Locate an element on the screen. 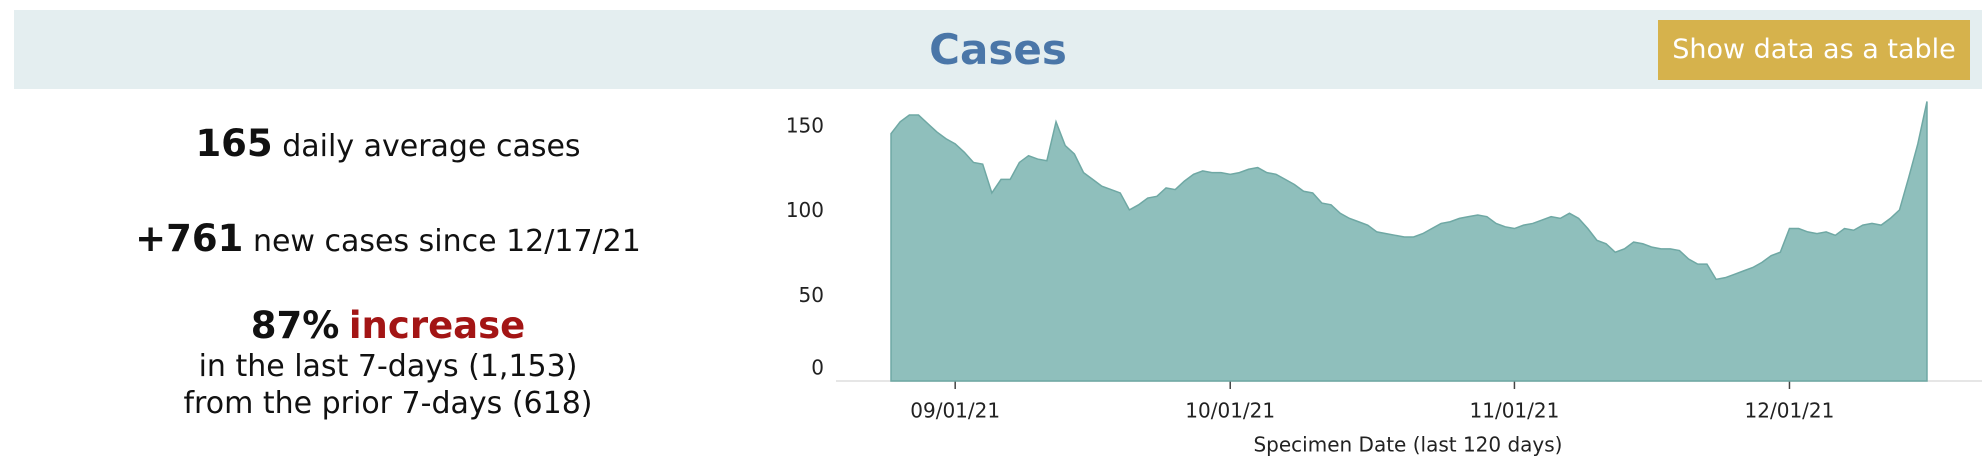  change-word: increase is located at coordinates (437, 325).